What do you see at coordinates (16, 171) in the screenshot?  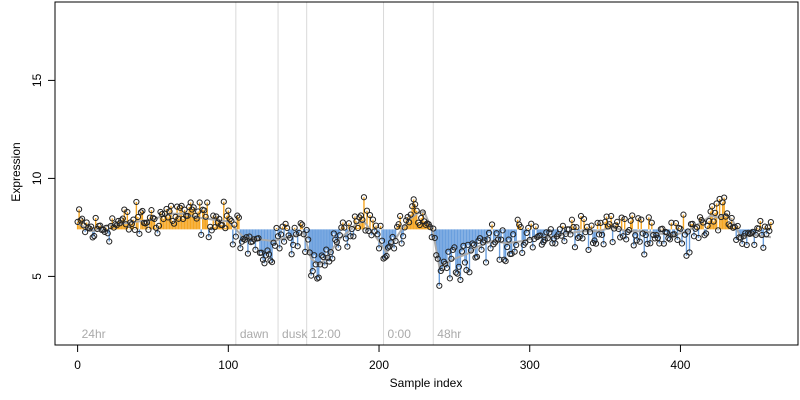 I see `y-axis-label: Expression` at bounding box center [16, 171].